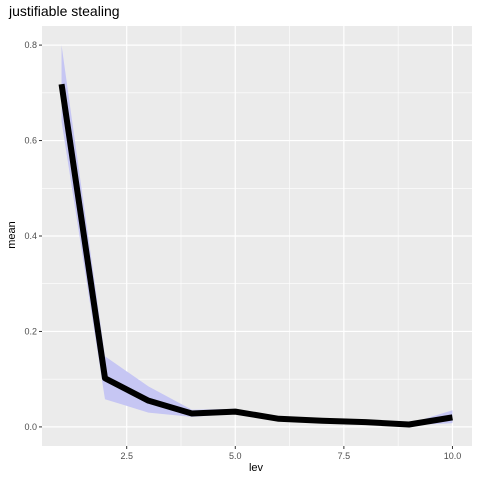 The image size is (480, 480). I want to click on y-tick-label: 0.4, so click(30, 236).